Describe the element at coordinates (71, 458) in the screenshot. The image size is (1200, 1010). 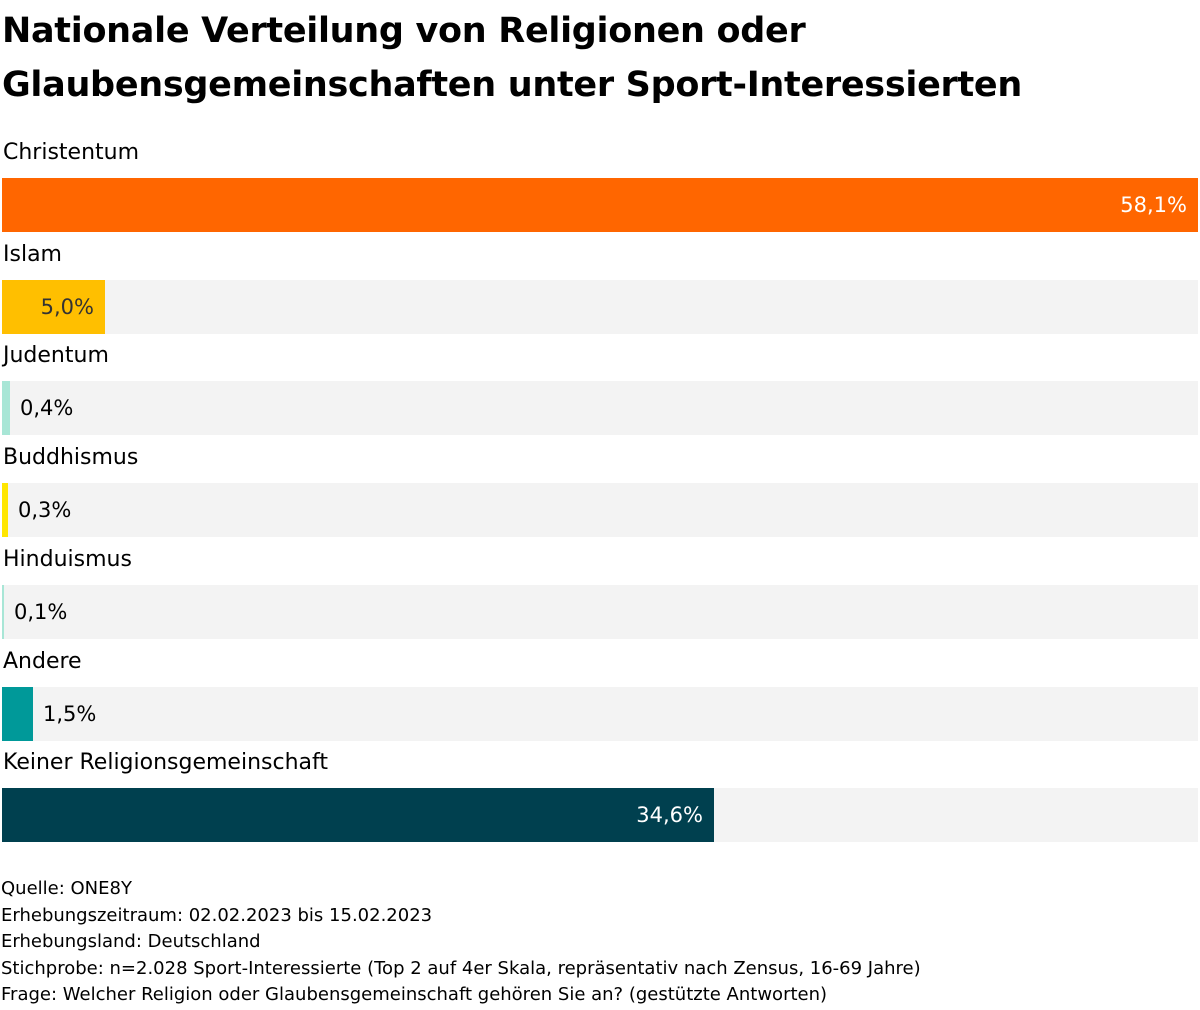
I see `category-label-buddhismus: Buddhismus` at that location.